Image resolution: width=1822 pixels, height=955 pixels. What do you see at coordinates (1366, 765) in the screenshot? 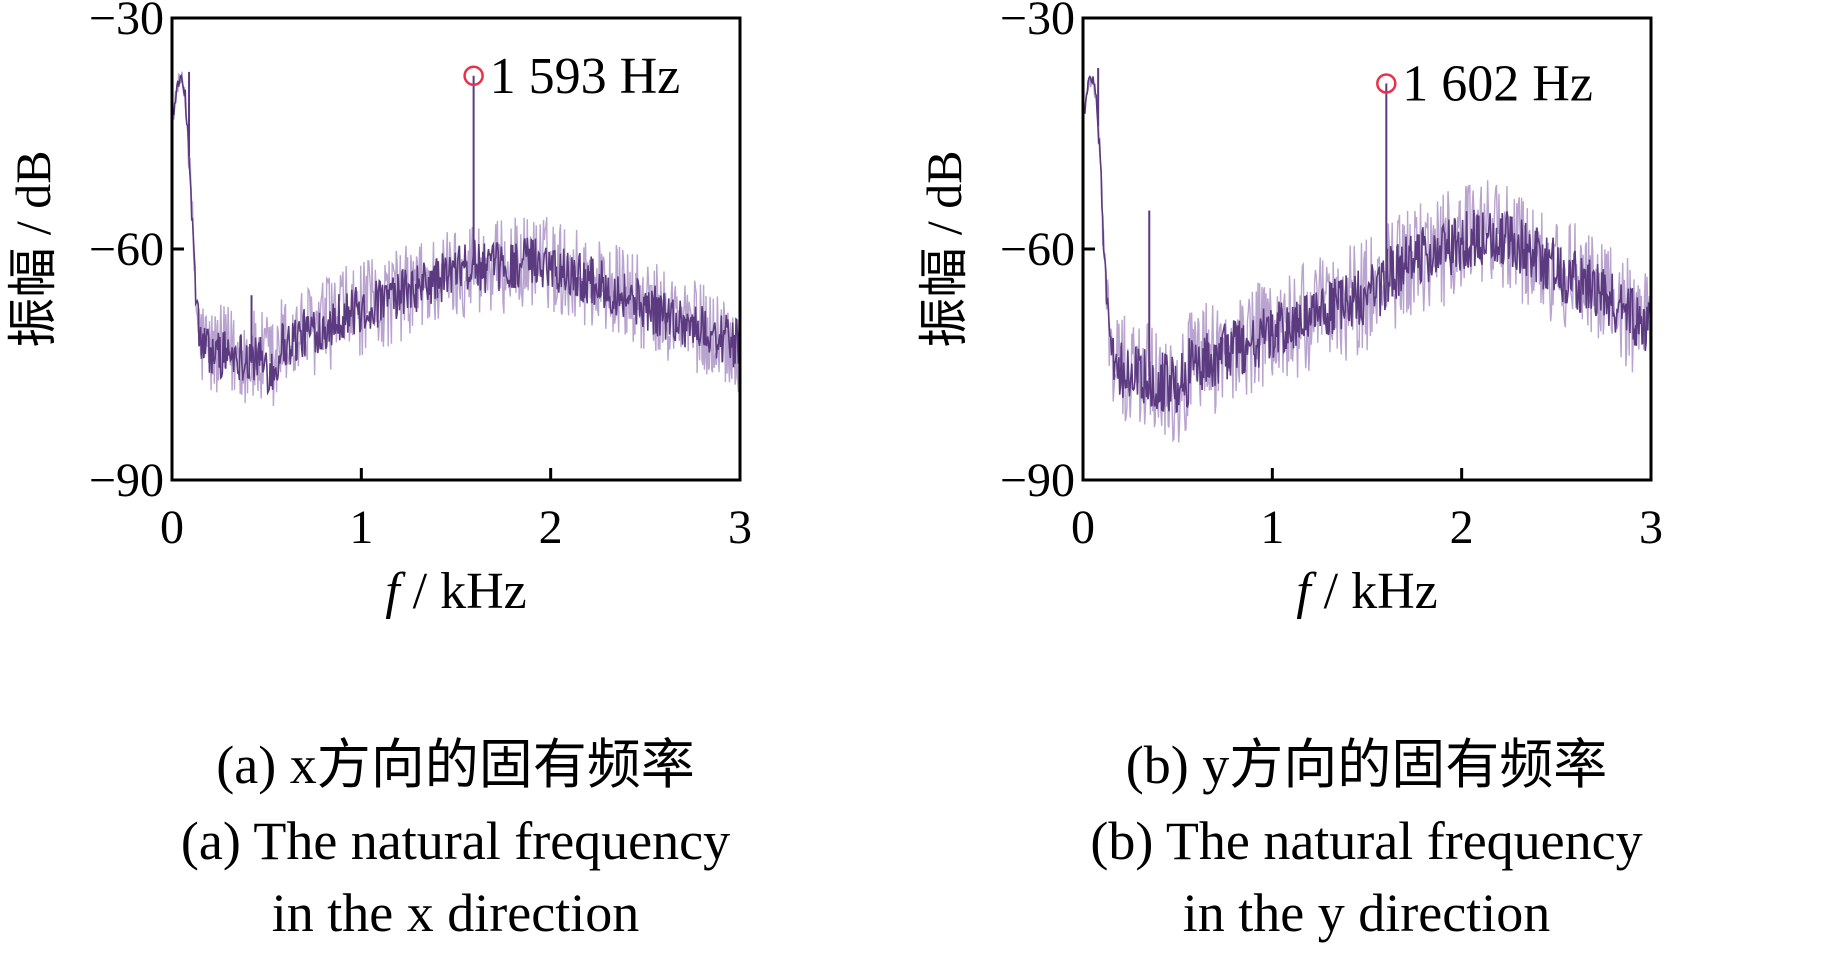
I see `chart-b-caption-zh: (b) y方向的固有频率` at bounding box center [1366, 765].